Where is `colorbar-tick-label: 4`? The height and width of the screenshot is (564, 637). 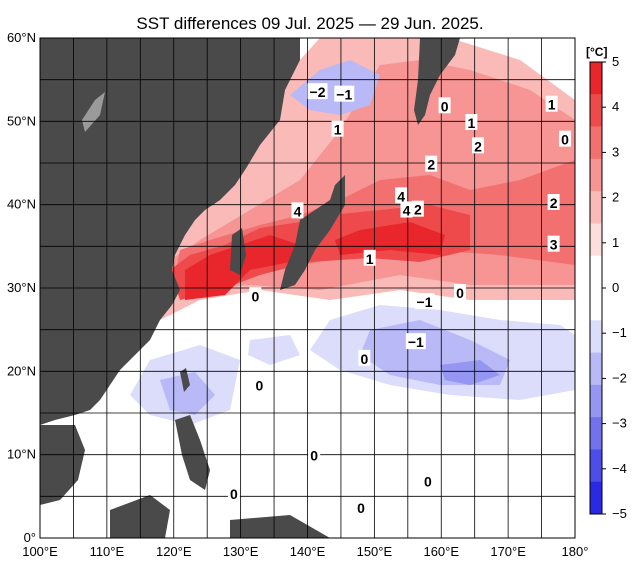 colorbar-tick-label: 4 is located at coordinates (615, 106).